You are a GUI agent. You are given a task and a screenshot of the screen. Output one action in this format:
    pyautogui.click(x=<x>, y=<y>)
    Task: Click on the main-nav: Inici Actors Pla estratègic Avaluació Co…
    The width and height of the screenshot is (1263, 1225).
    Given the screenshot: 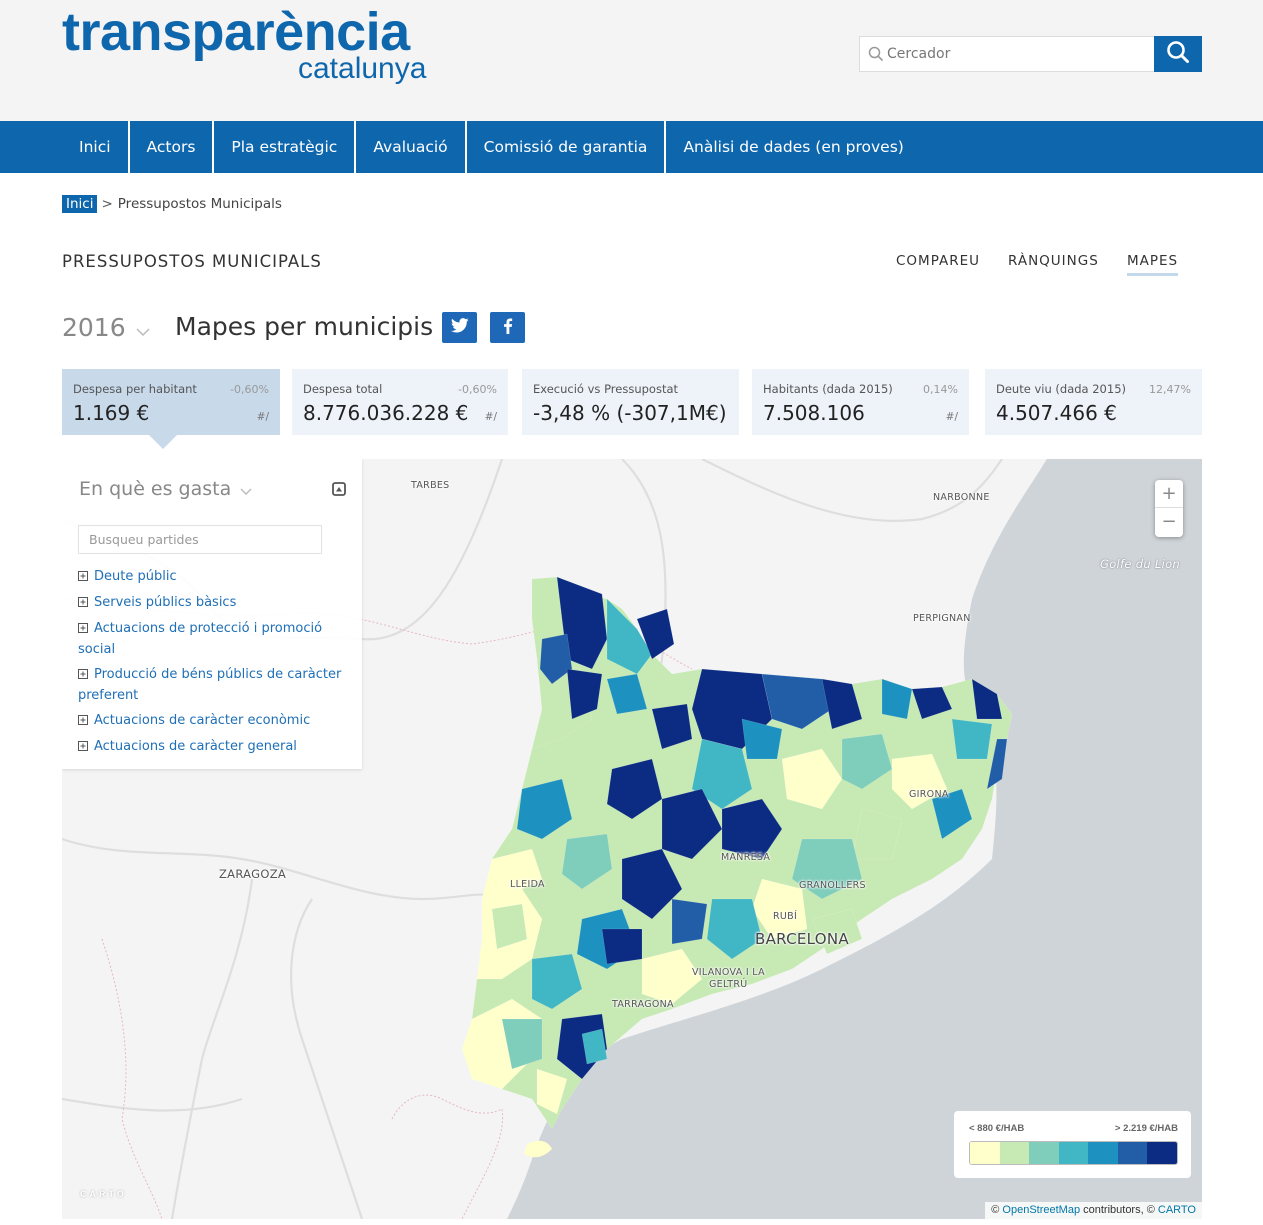 What is the action you would take?
    pyautogui.click(x=631, y=147)
    